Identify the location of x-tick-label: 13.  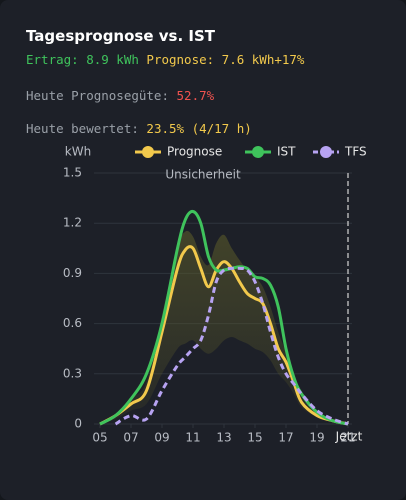
(223, 438).